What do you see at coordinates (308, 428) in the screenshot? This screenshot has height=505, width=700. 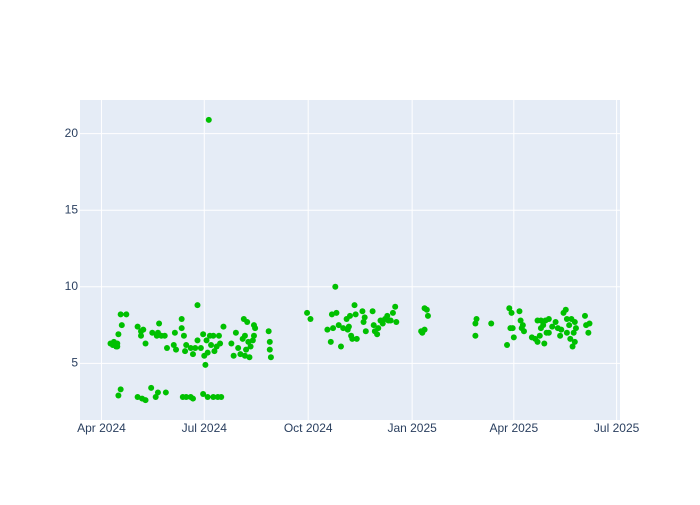 I see `x-tick-label: Oct 2024` at bounding box center [308, 428].